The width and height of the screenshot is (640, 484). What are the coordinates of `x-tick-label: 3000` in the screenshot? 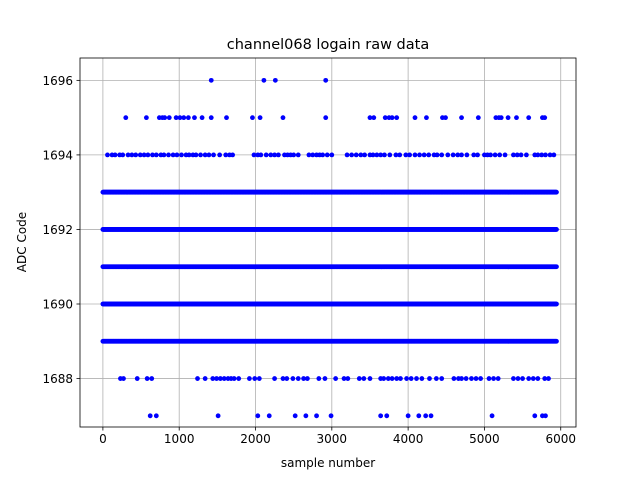 It's located at (332, 439).